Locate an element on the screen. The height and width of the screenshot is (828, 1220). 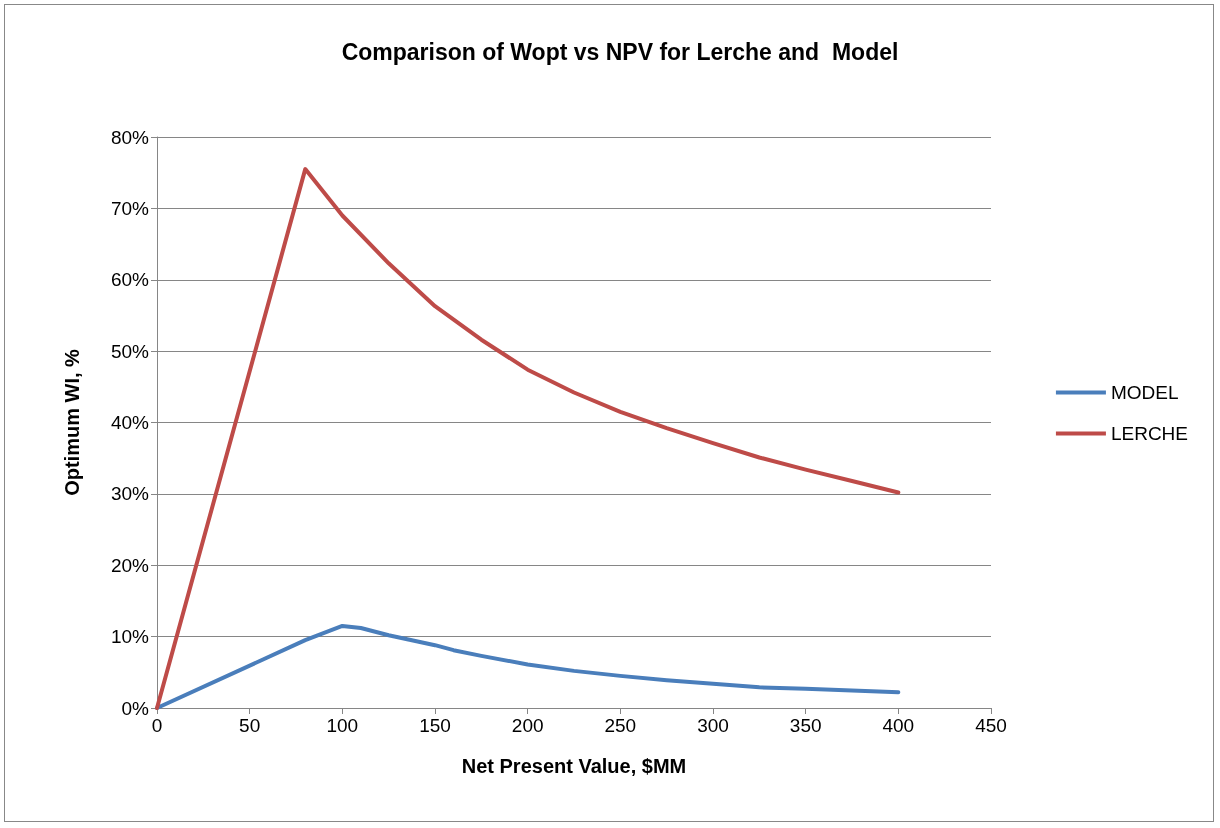
legend-label: MODEL is located at coordinates (1144, 392).